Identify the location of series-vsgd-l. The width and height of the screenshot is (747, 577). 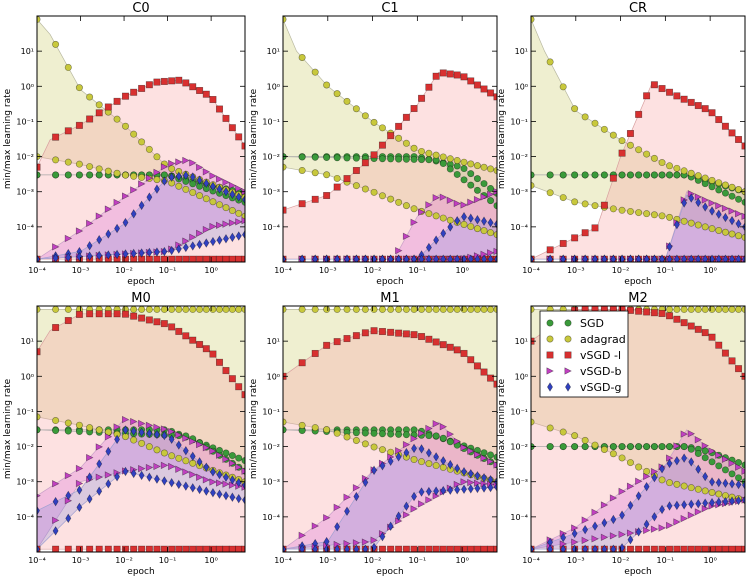
(141, 431).